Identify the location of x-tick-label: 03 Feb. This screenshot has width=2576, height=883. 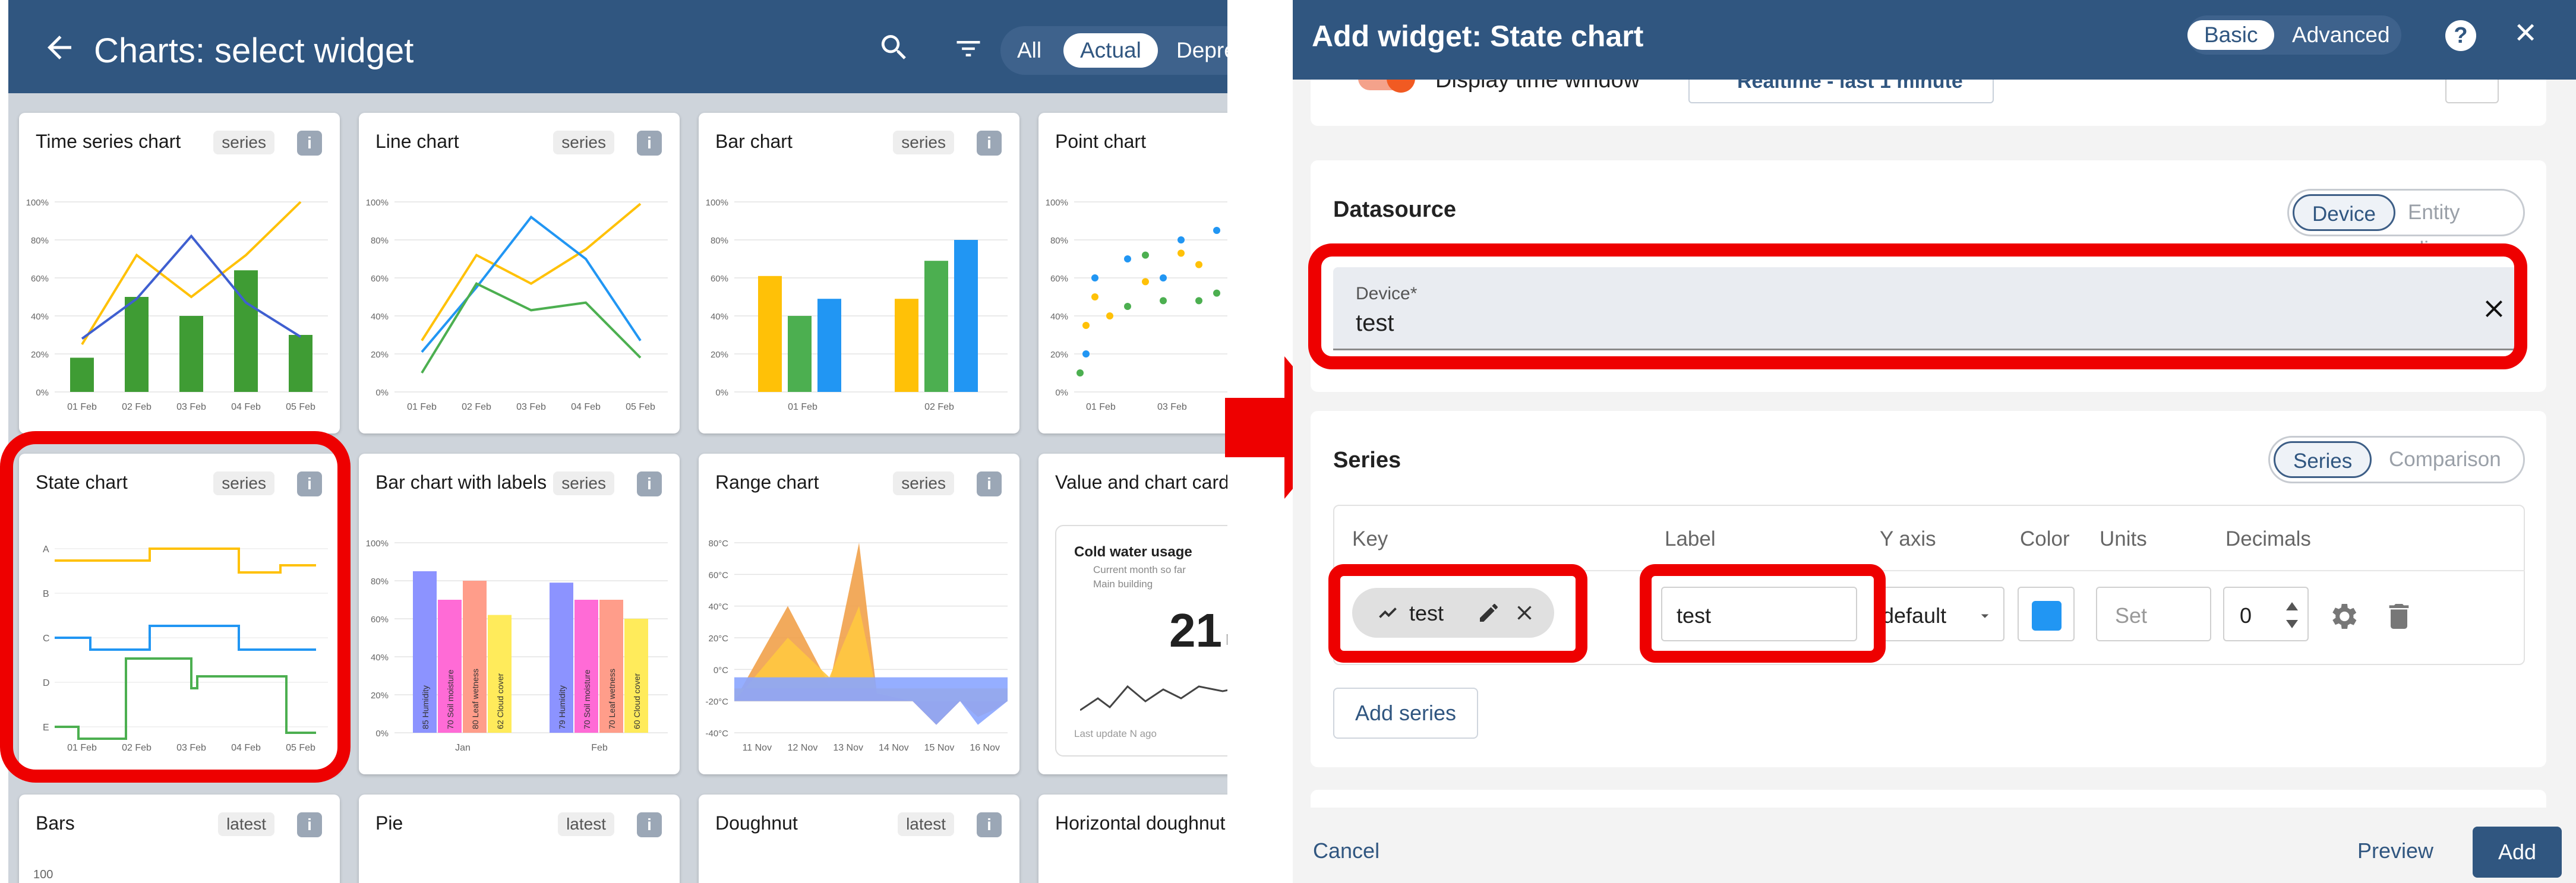
(1172, 407).